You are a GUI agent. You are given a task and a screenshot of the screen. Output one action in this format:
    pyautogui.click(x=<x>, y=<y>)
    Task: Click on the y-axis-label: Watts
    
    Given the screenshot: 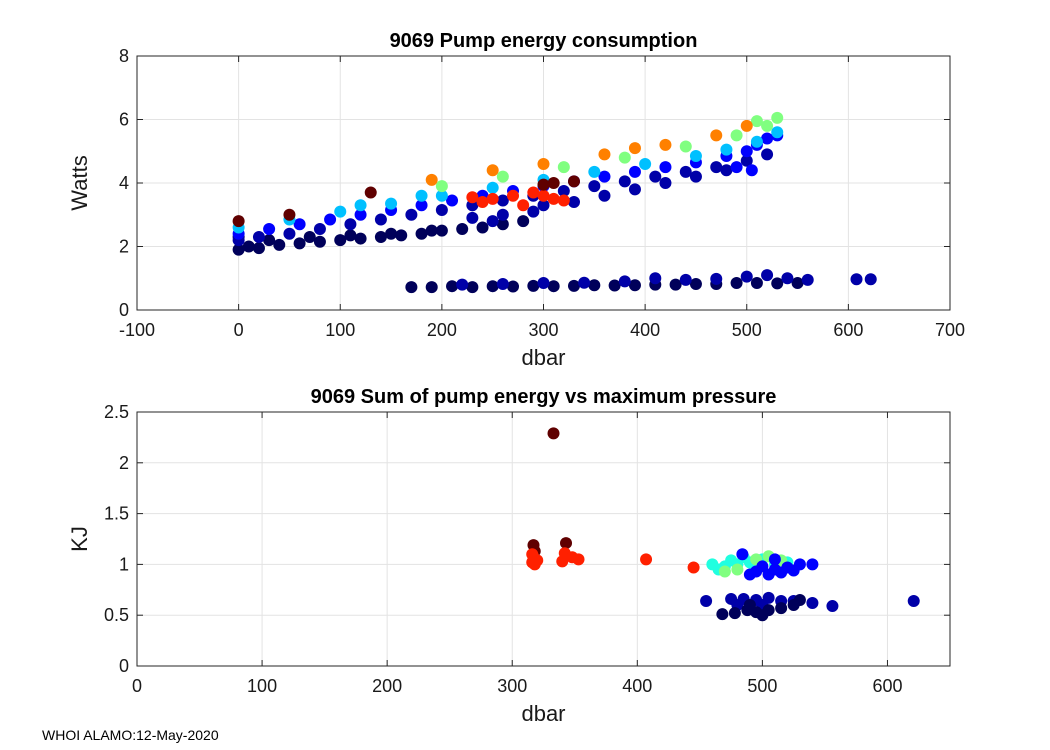 What is the action you would take?
    pyautogui.click(x=79, y=182)
    